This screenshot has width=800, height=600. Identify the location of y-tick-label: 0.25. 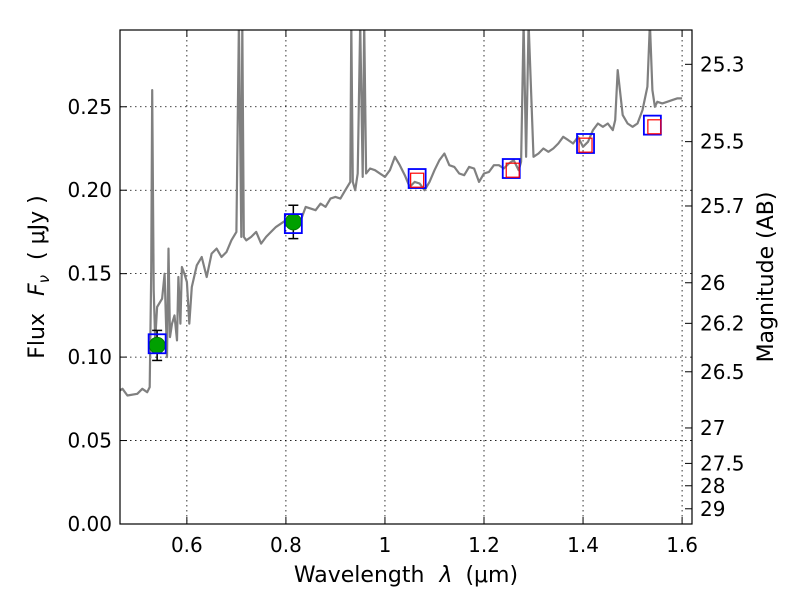
(89, 107).